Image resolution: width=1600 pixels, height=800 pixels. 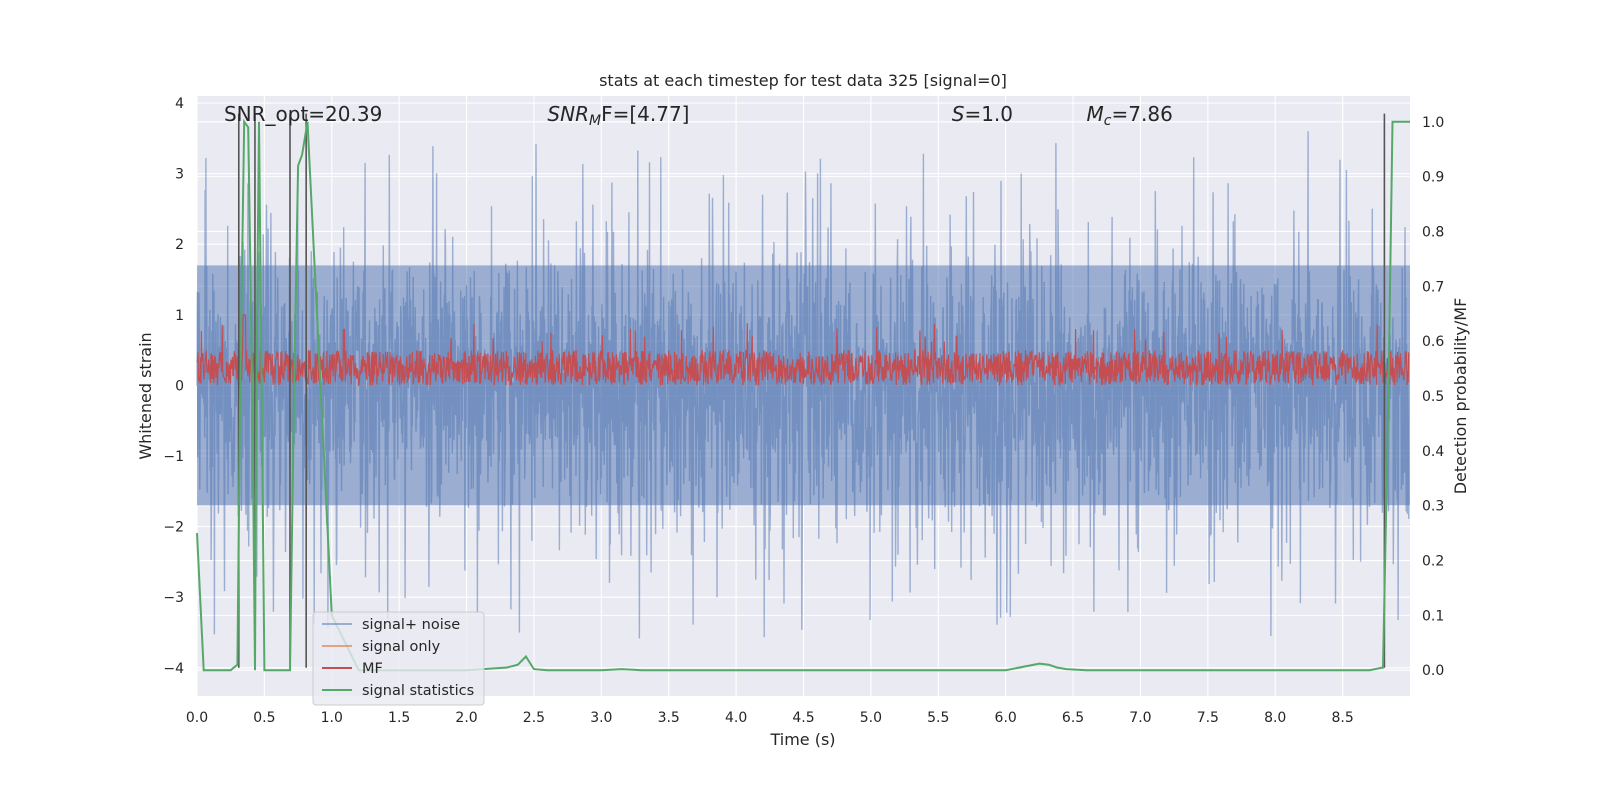 I want to click on annotation-3: Mc=7.86, so click(x=1130, y=115).